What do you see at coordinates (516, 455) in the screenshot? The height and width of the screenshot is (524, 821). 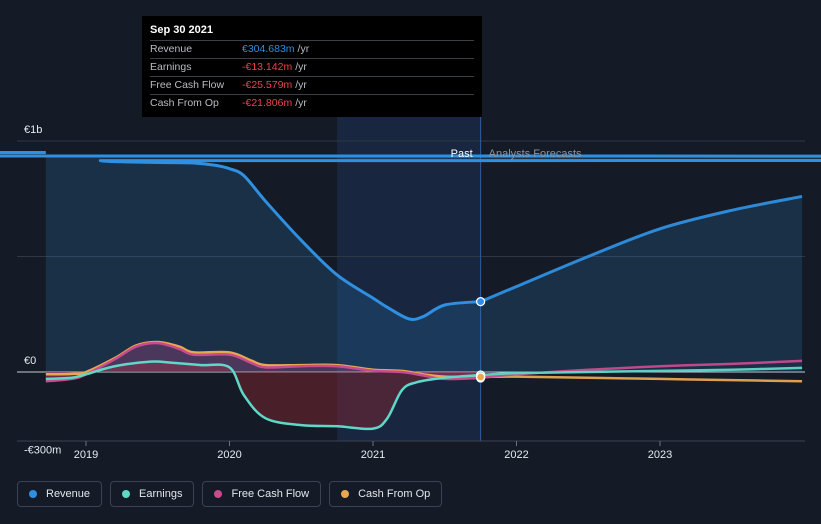 I see `x-tick-label: 2022` at bounding box center [516, 455].